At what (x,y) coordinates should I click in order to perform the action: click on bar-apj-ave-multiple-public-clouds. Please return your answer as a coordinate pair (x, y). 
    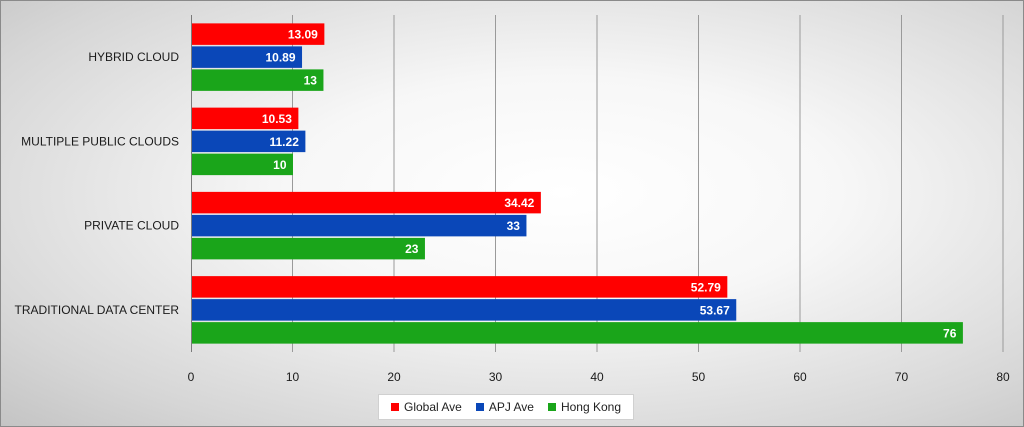
    Looking at the image, I should click on (248, 141).